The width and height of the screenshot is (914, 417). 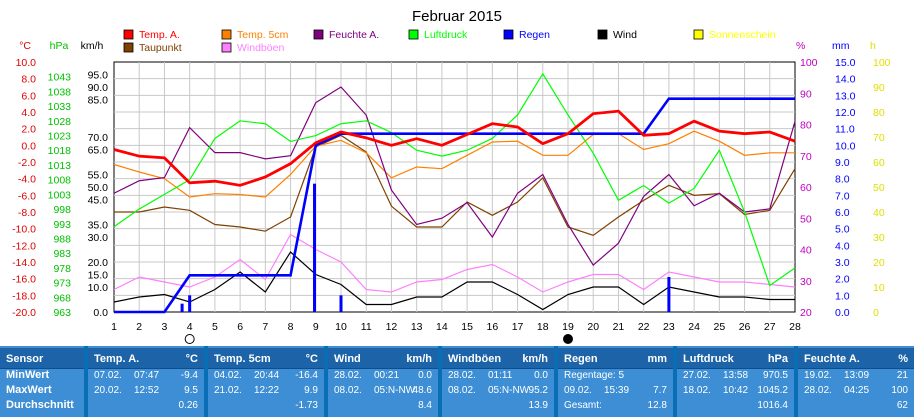 I want to click on axis-unit-h: h, so click(x=873, y=46).